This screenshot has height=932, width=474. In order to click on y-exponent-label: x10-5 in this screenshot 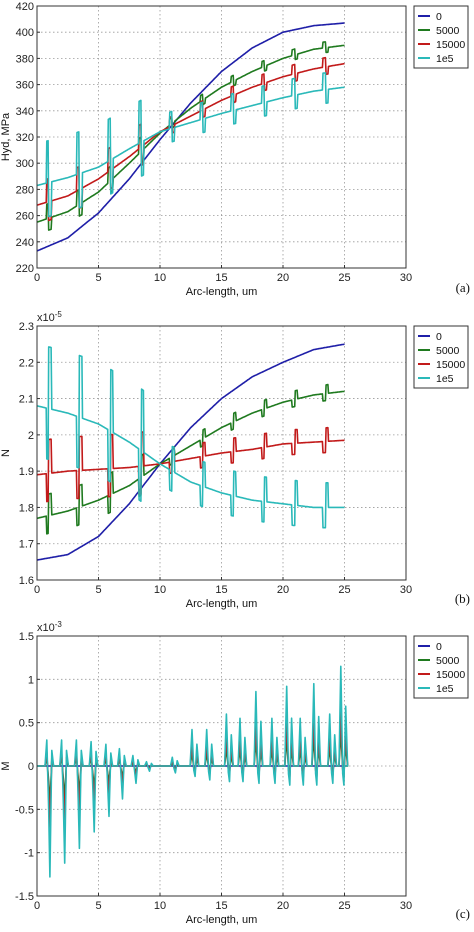, I will do `click(49, 317)`.